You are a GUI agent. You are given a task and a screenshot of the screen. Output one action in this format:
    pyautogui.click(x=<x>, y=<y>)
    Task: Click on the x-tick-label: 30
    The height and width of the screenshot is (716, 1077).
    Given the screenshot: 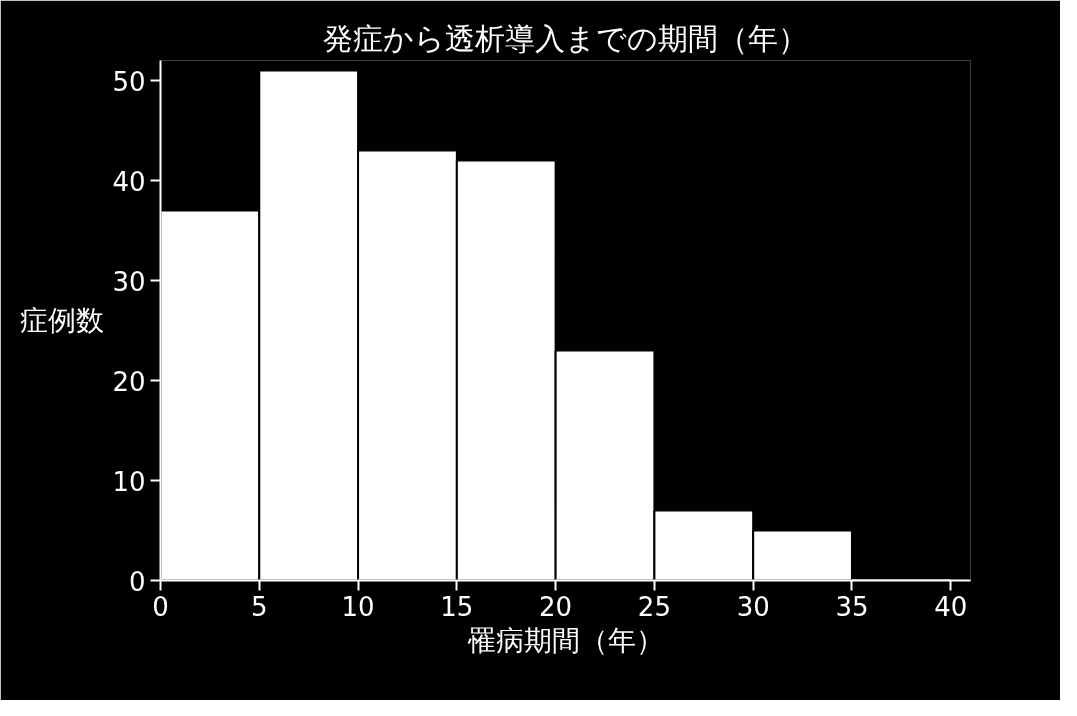 What is the action you would take?
    pyautogui.click(x=753, y=606)
    